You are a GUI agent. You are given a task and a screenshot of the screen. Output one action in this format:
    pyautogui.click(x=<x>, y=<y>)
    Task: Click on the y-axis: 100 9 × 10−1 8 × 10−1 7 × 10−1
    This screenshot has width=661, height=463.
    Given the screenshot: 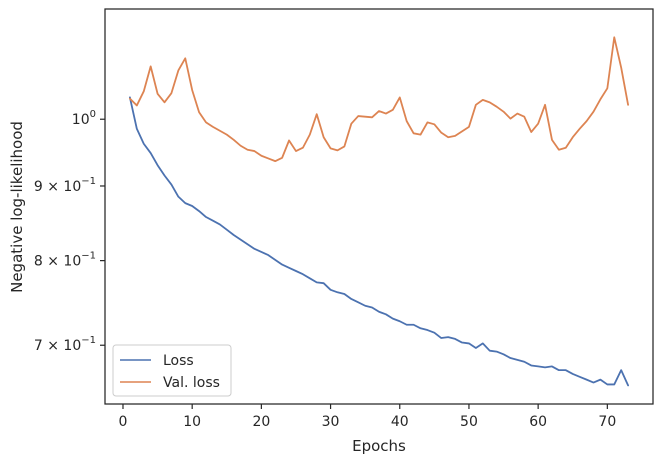 What is the action you would take?
    pyautogui.click(x=69, y=231)
    